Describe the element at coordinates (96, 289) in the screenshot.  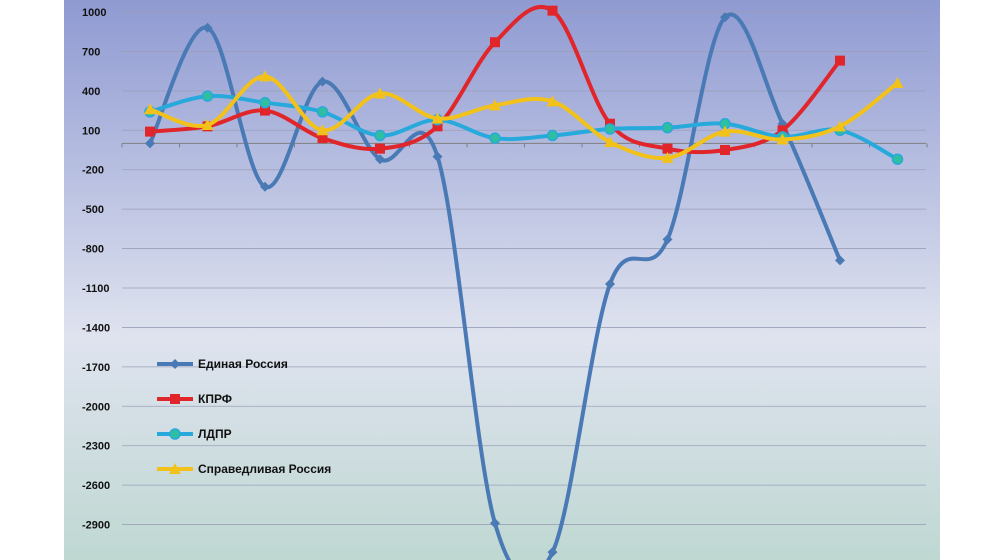
I see `y-tick-label: -1100` at that location.